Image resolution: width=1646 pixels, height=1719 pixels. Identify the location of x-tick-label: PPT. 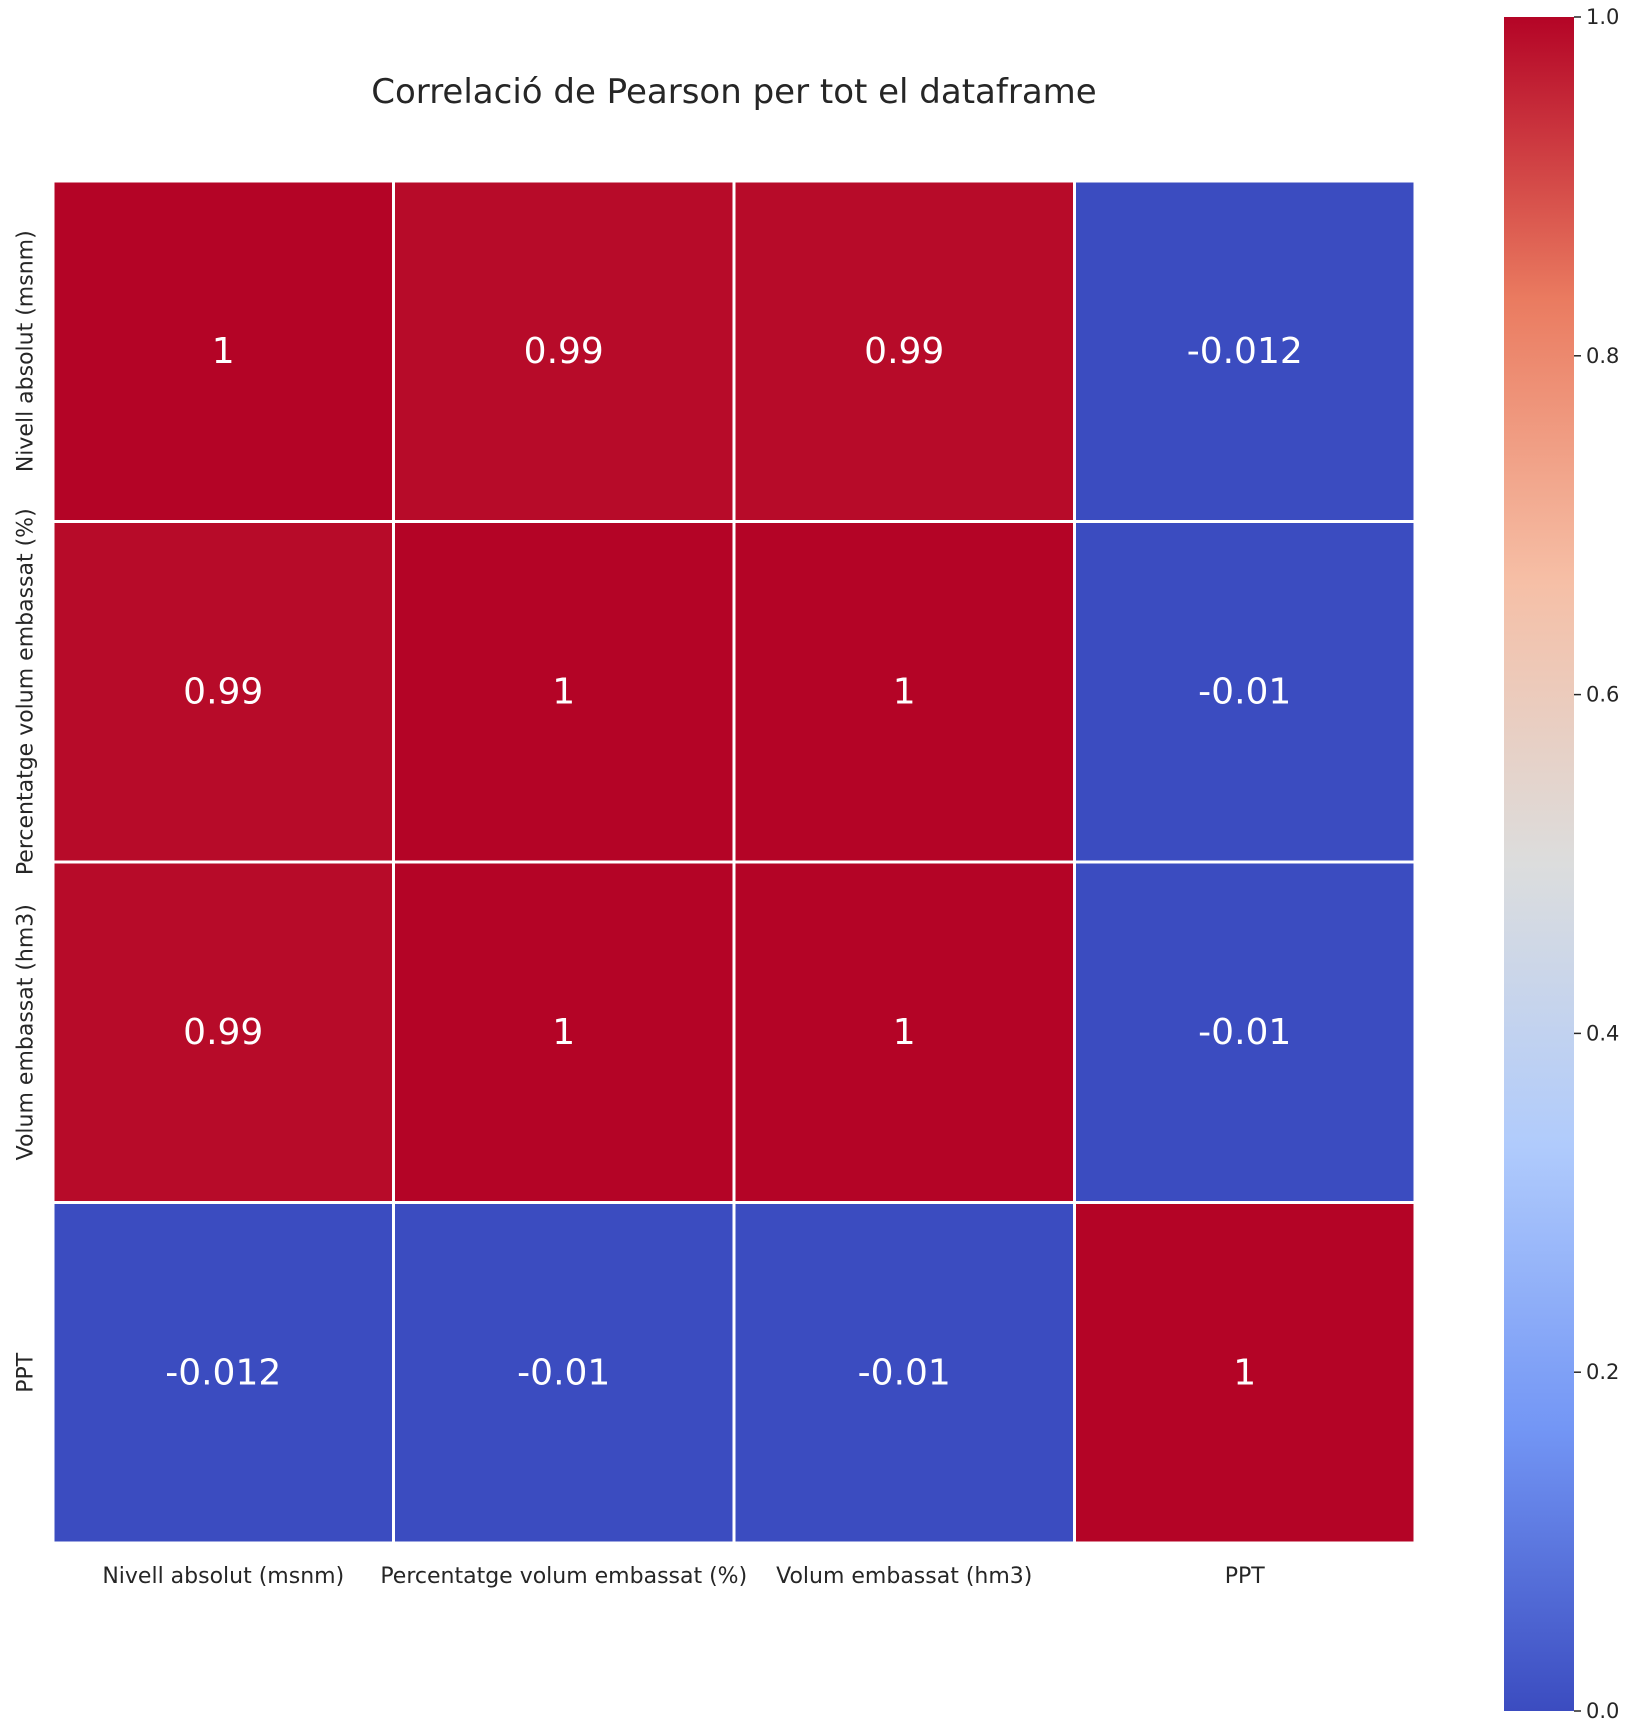
(1245, 1576).